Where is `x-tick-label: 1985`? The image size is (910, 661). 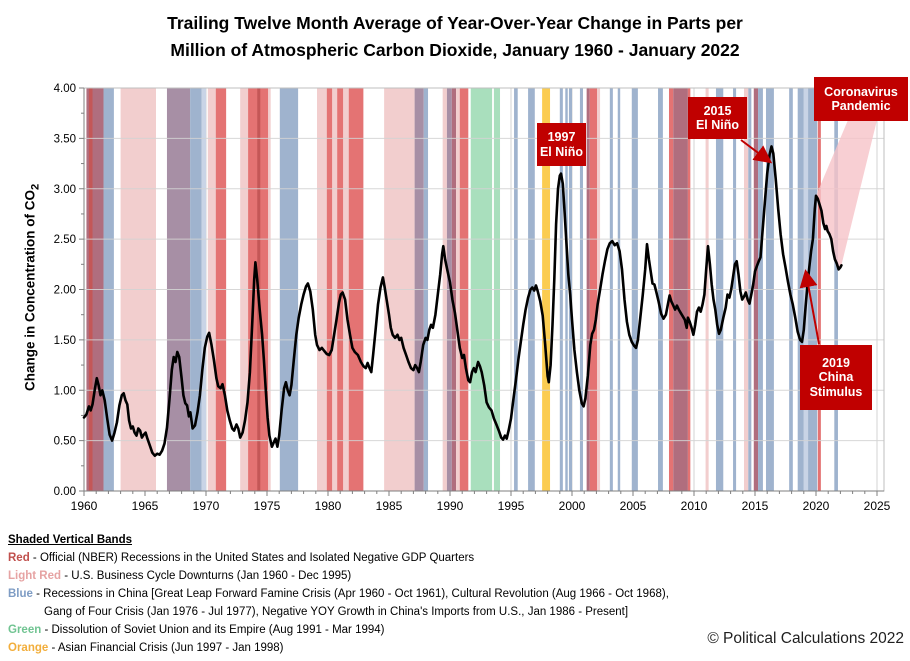 x-tick-label: 1985 is located at coordinates (389, 506).